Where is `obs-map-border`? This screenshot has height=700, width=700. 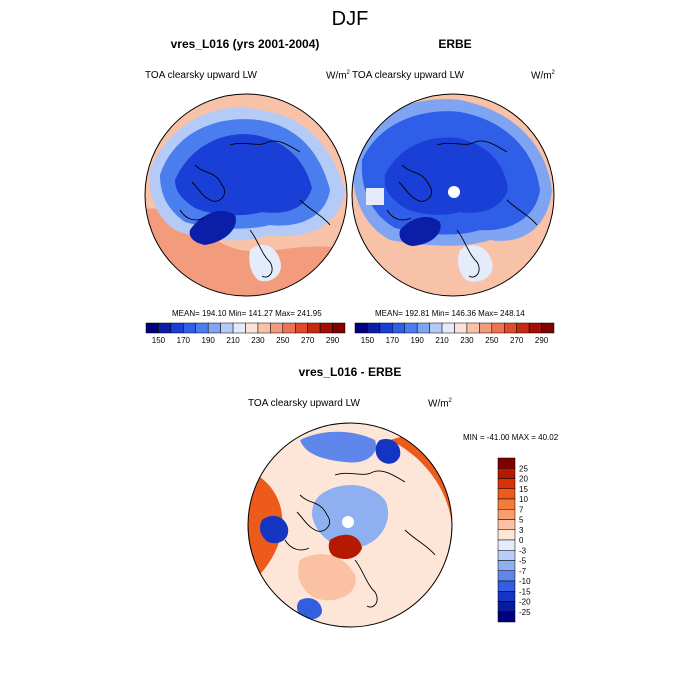 obs-map-border is located at coordinates (453, 195).